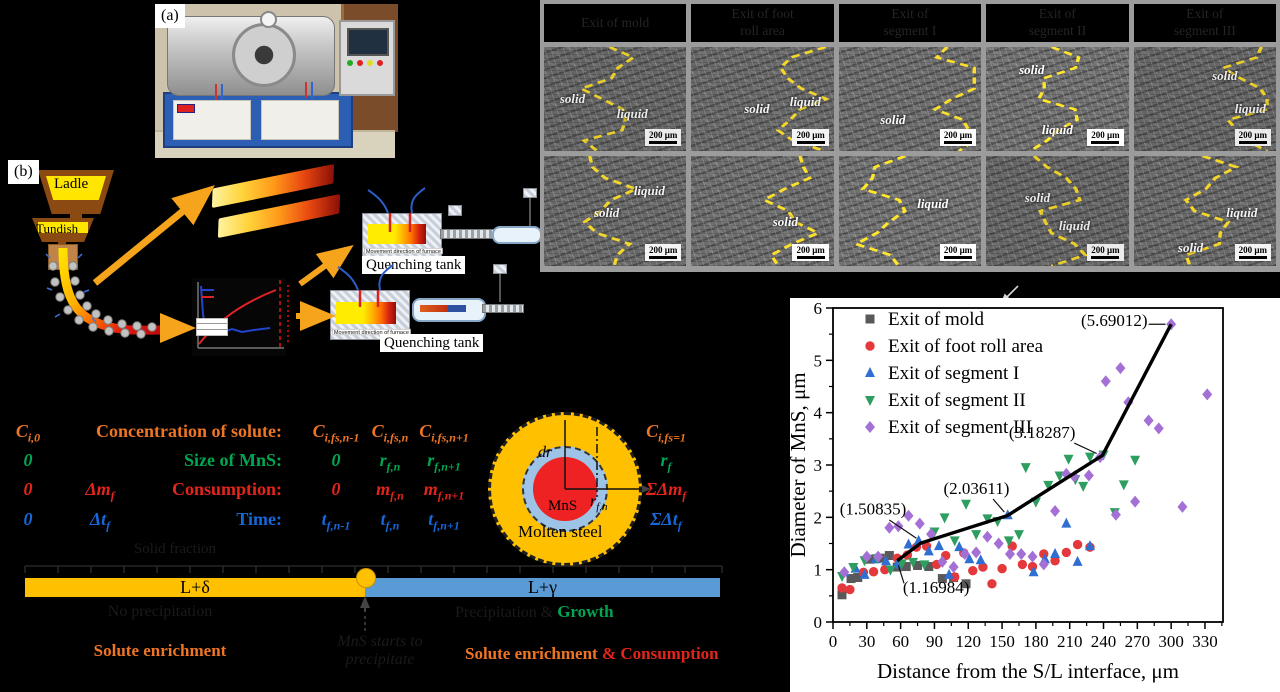  I want to click on pin-cap-lower, so click(500, 269).